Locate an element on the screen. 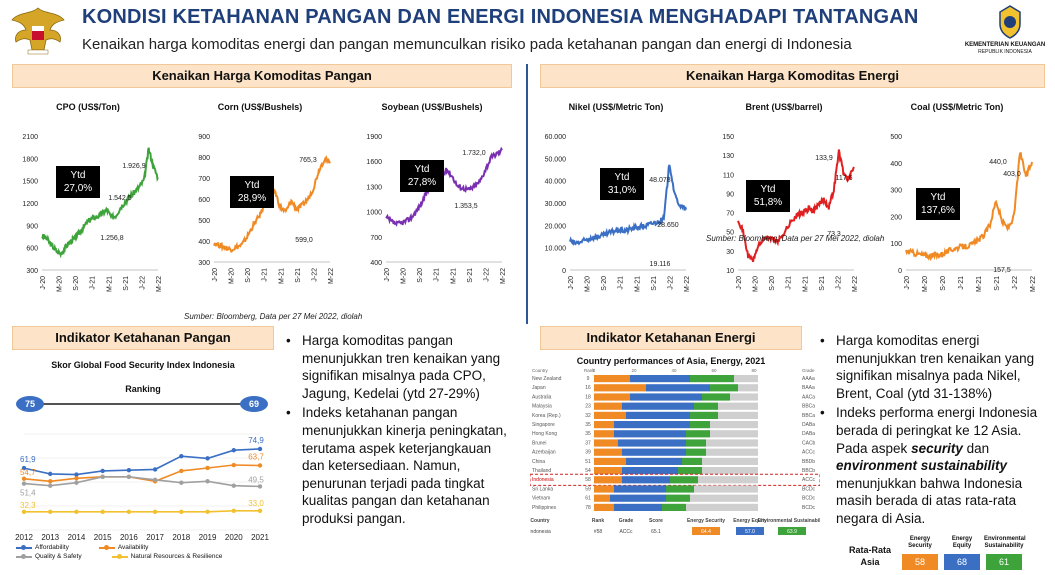  energy-xtick: 60 is located at coordinates (714, 370).